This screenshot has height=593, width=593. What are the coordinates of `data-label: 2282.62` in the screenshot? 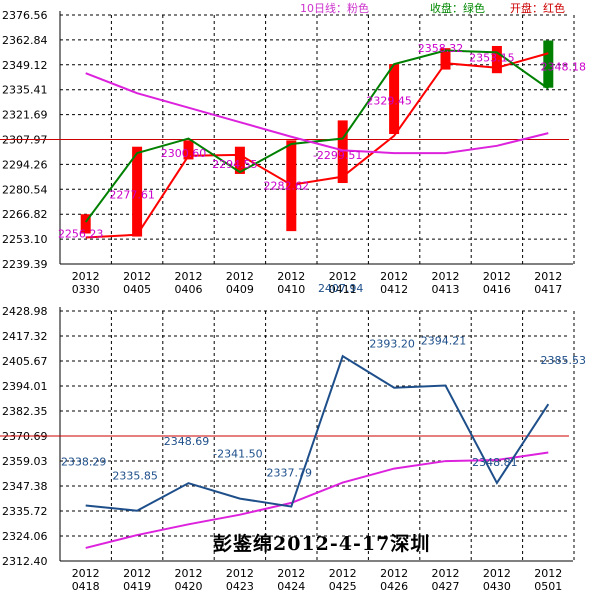 It's located at (287, 186).